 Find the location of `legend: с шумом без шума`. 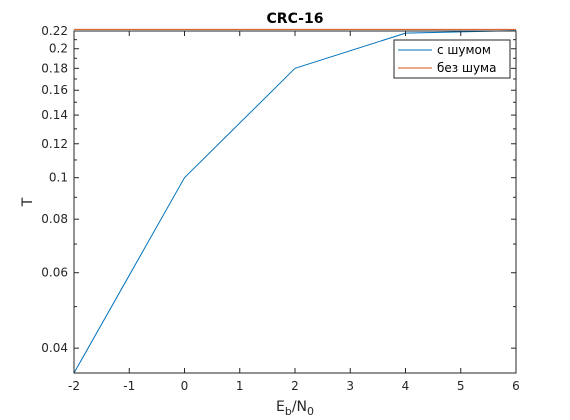

legend: с шумом без шума is located at coordinates (452, 59).